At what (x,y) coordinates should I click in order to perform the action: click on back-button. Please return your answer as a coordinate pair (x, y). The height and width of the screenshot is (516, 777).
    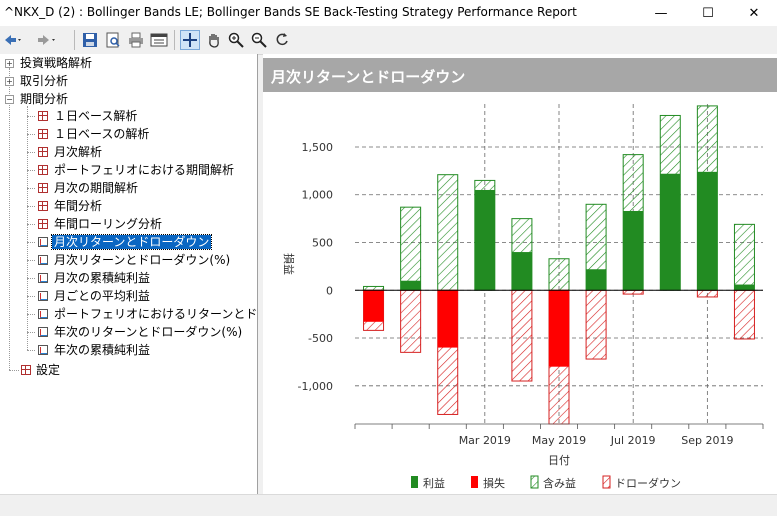
    Looking at the image, I should click on (12, 40).